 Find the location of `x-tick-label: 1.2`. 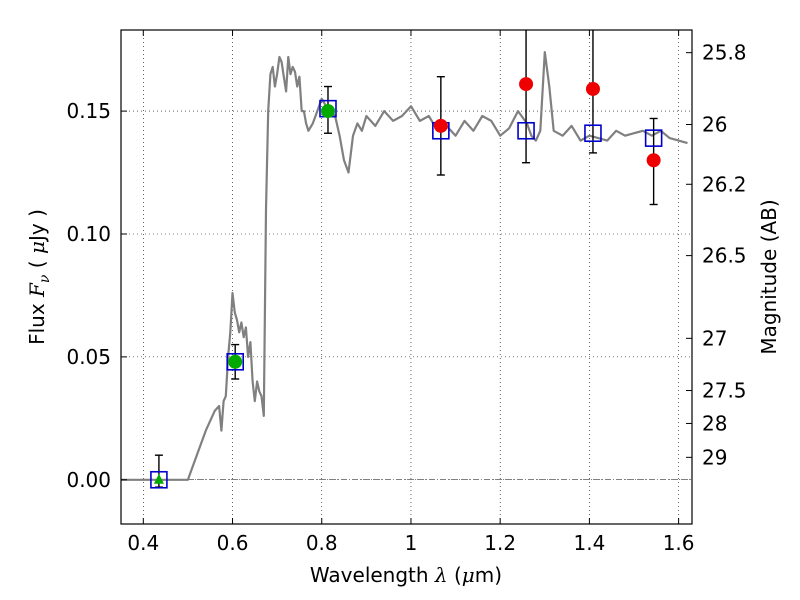

x-tick-label: 1.2 is located at coordinates (500, 543).